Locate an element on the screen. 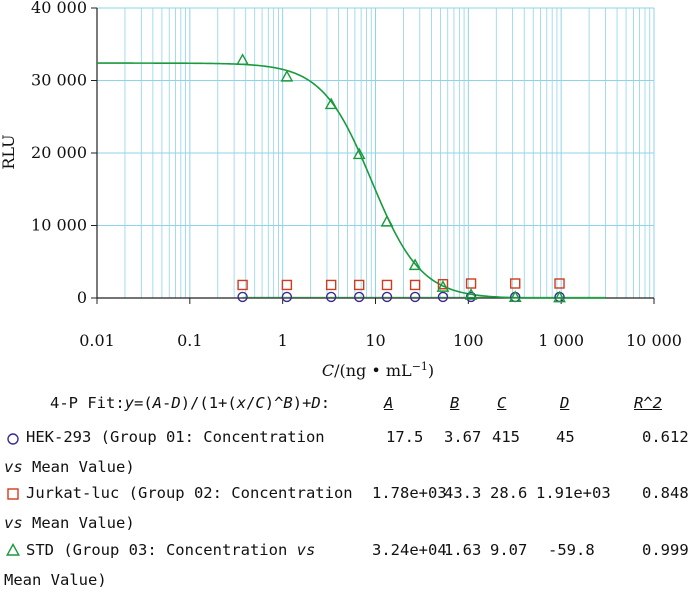 This screenshot has width=700, height=605. formula-part: )+ is located at coordinates (302, 403).